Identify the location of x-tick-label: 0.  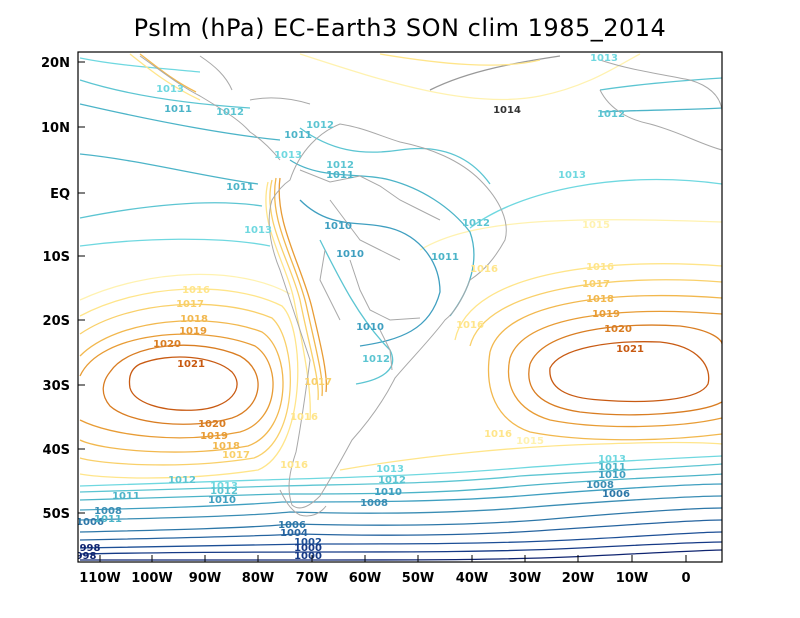
(685, 578).